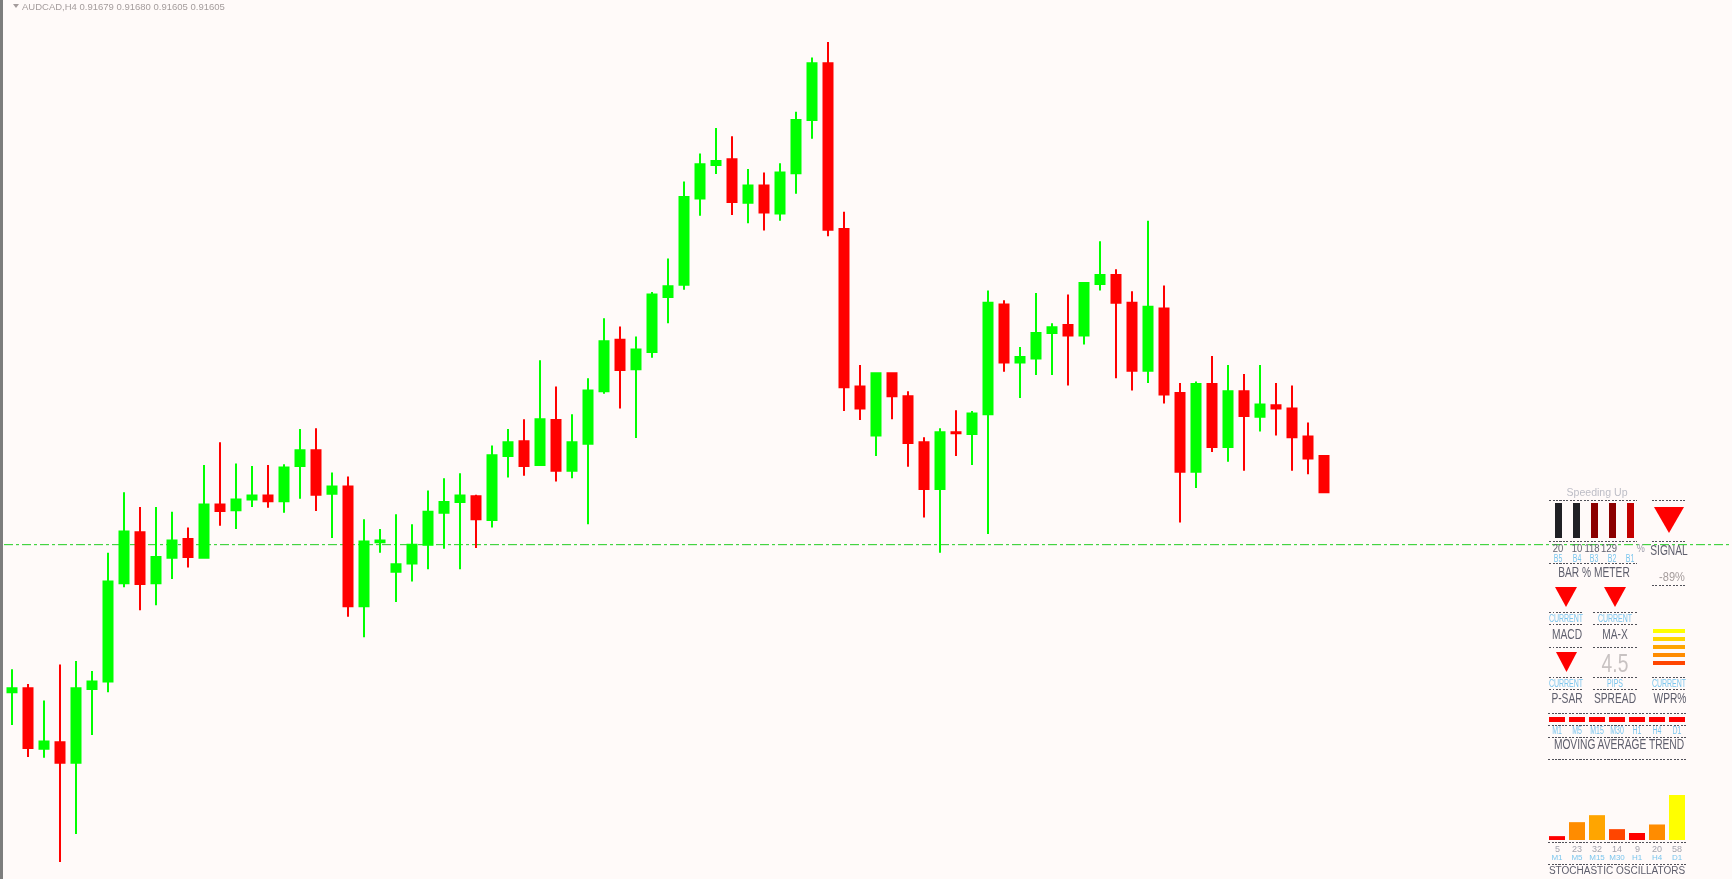 The height and width of the screenshot is (879, 1732). Describe the element at coordinates (1577, 849) in the screenshot. I see `data-label: 23` at that location.